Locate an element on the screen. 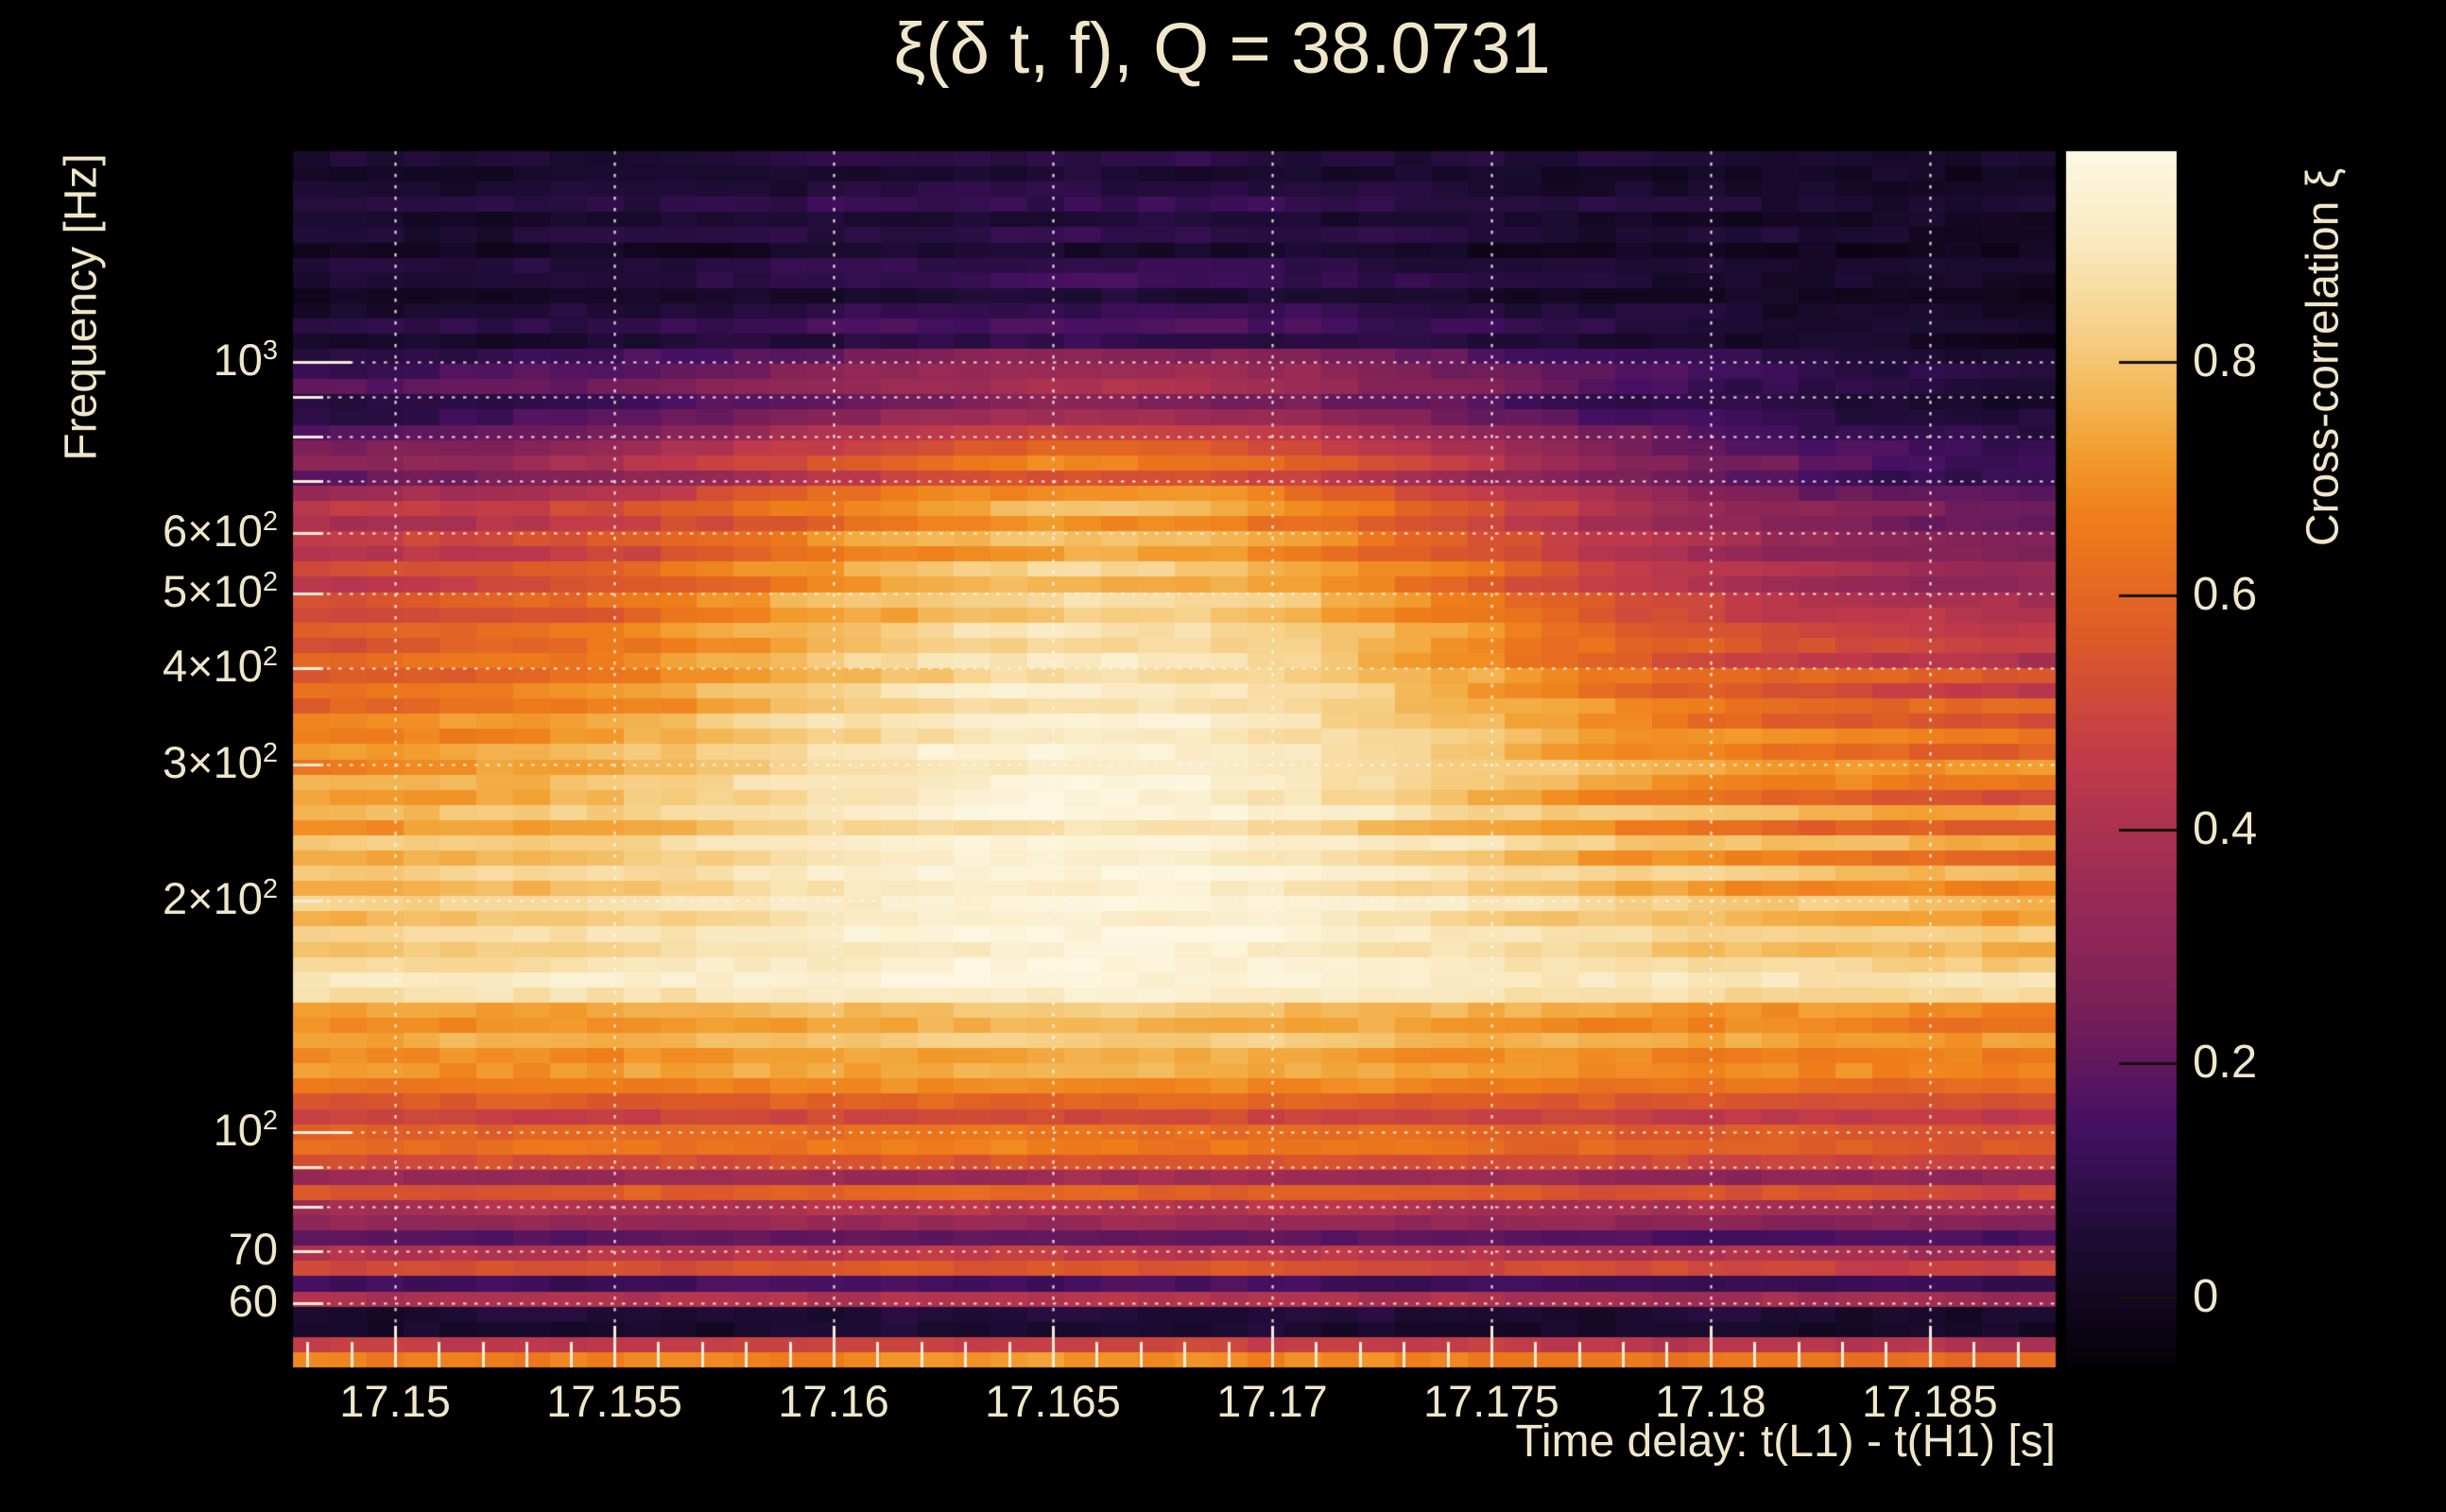 The width and height of the screenshot is (2446, 1512). x-tick-label: 17.175 is located at coordinates (1491, 1401).